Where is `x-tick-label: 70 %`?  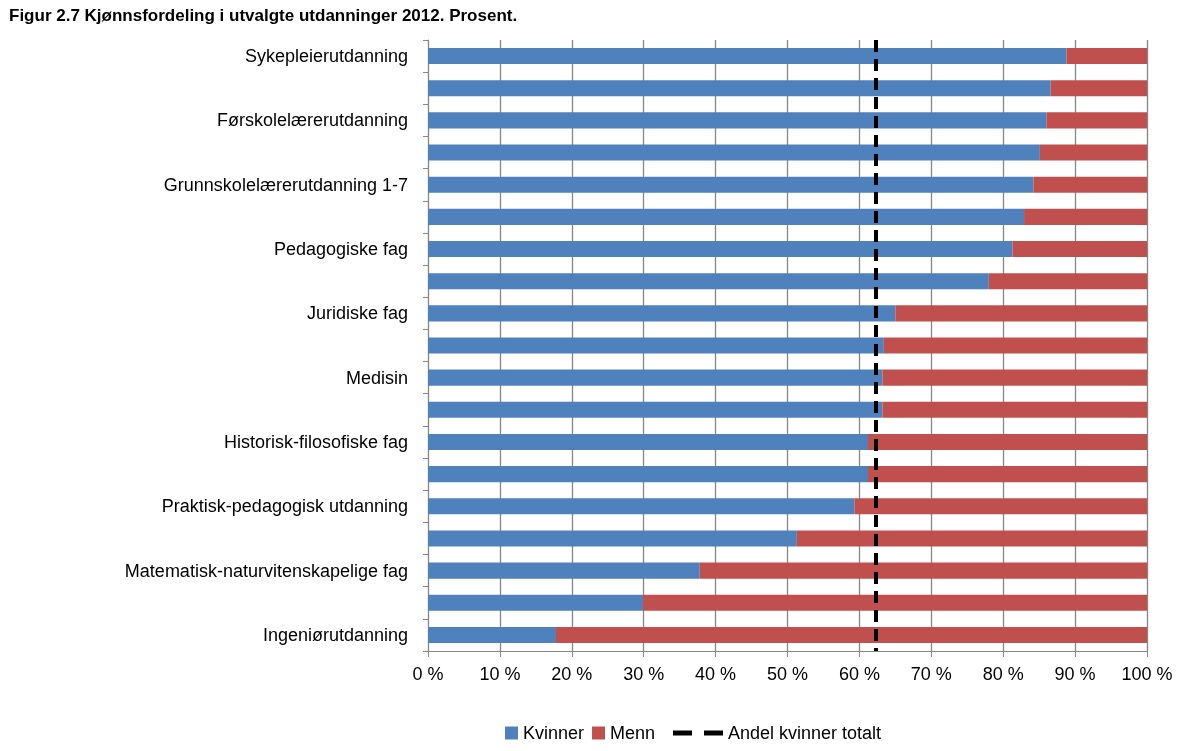 x-tick-label: 70 % is located at coordinates (931, 674).